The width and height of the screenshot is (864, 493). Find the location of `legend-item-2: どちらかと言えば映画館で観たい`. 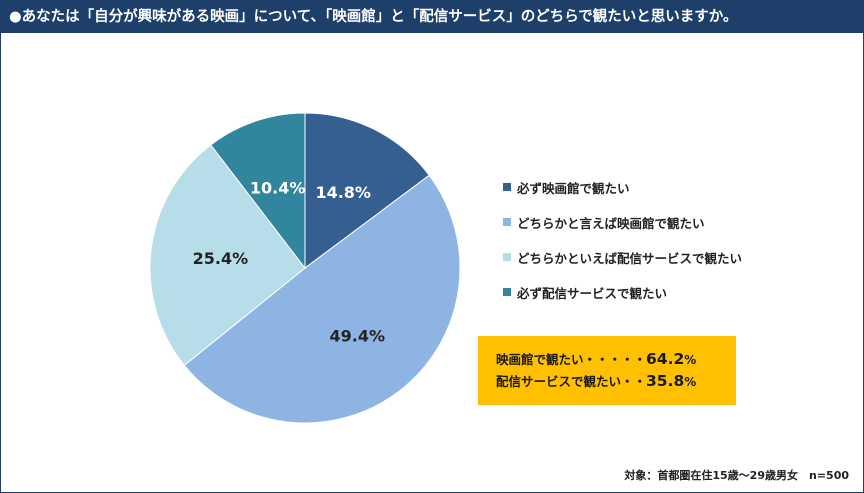

legend-item-2: どちらかと言えば映画館で観たい is located at coordinates (622, 222).